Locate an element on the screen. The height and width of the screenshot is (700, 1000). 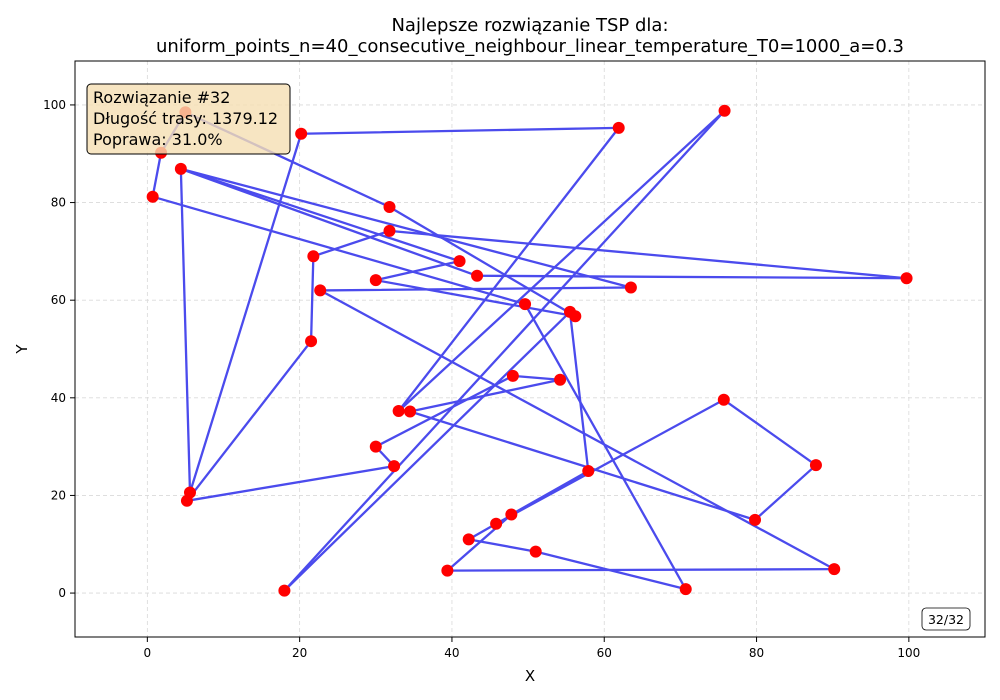
route-length: Długość trasy: 1379.12 is located at coordinates (185, 118).